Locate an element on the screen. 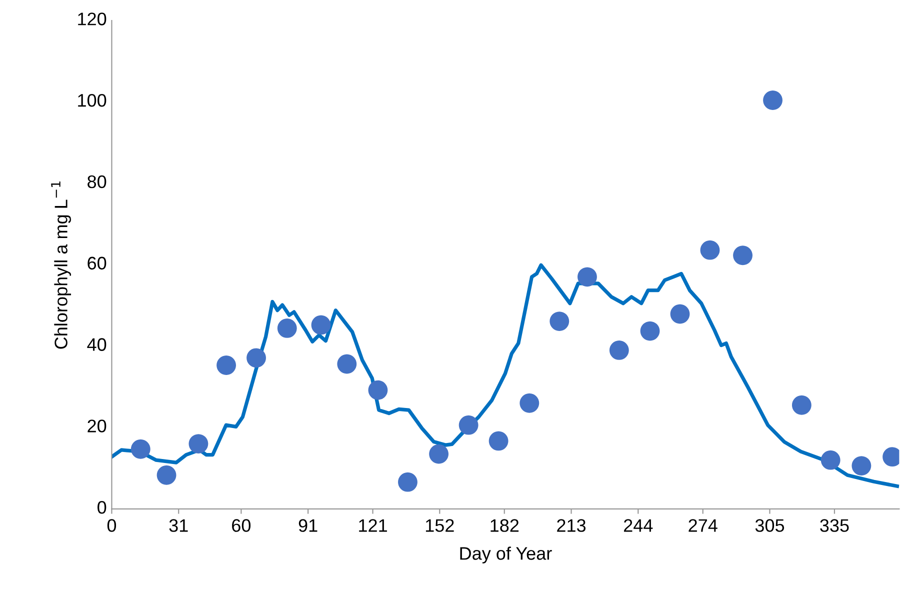 This screenshot has height=603, width=901. x-tick-label: 121 is located at coordinates (373, 525).